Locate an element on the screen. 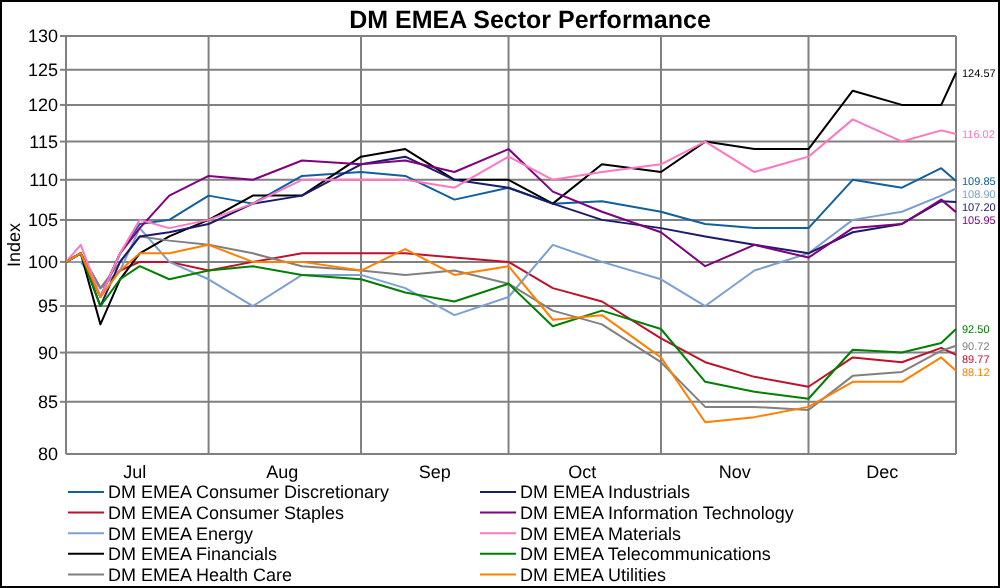 This screenshot has height=588, width=1000. legend-label: DM EMEA Financials is located at coordinates (193, 554).